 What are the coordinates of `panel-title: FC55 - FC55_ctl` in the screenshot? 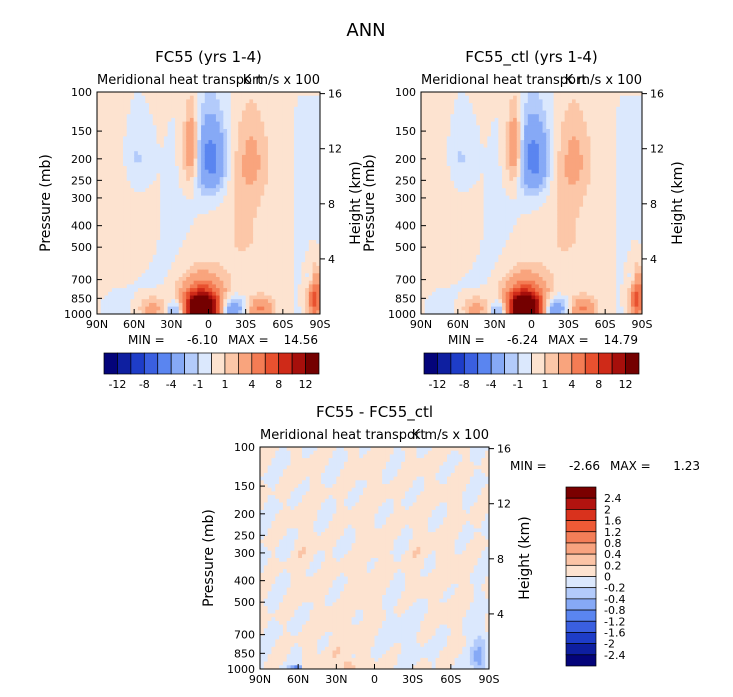 It's located at (374, 412).